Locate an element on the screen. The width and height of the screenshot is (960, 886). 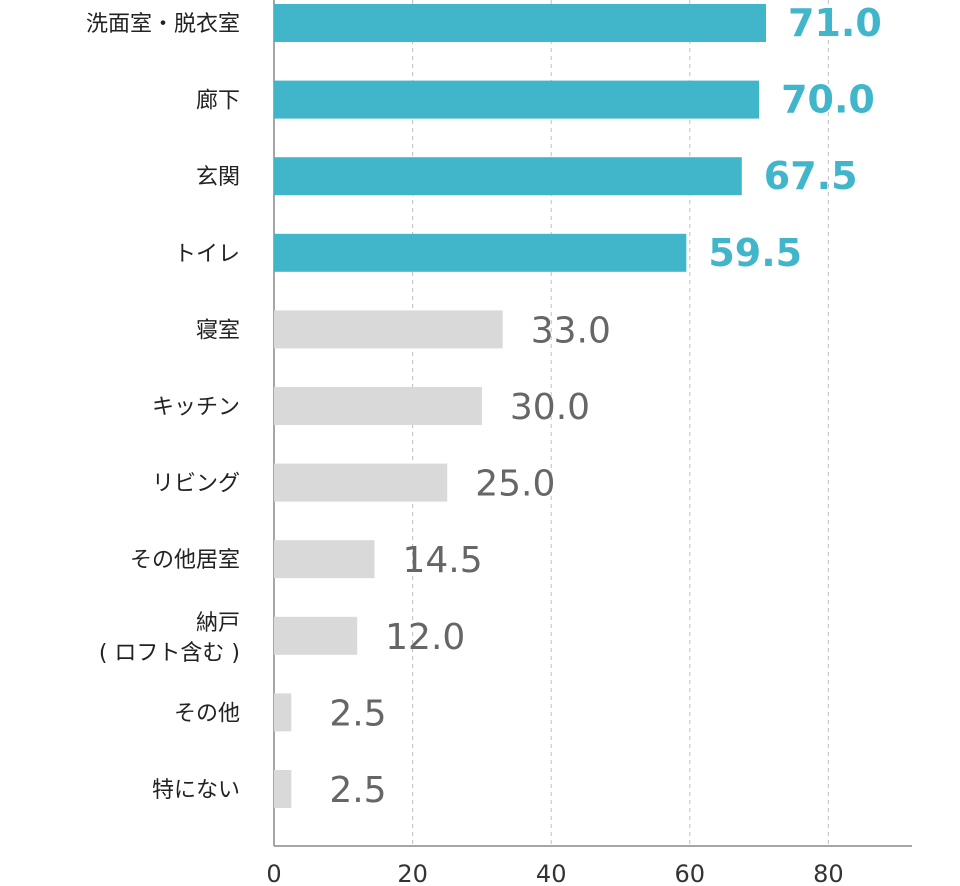
value-label: 59.5 is located at coordinates (755, 253).